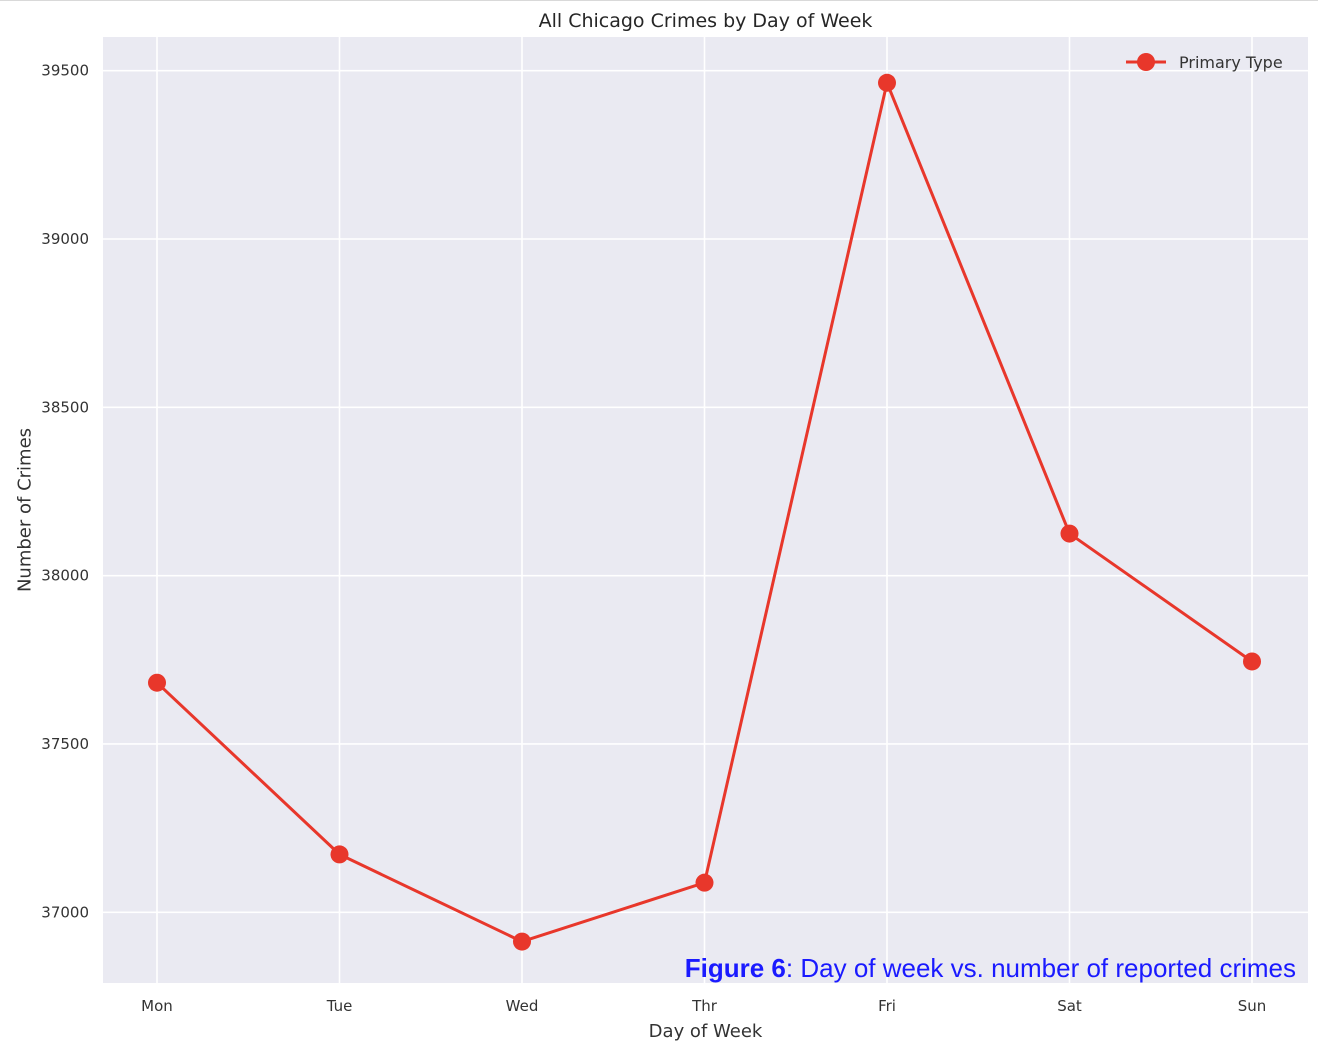 Image resolution: width=1318 pixels, height=1050 pixels. What do you see at coordinates (339, 1006) in the screenshot?
I see `x-tick-label: Tue` at bounding box center [339, 1006].